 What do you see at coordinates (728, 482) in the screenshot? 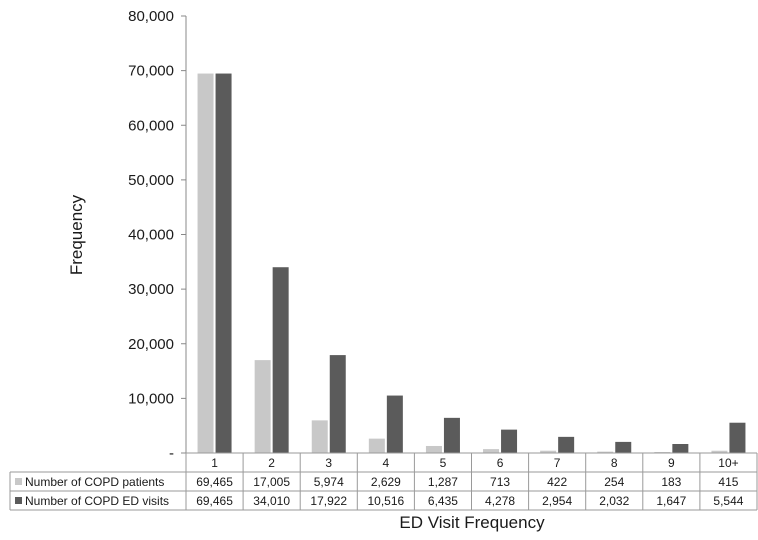
I see `data-label: 415` at bounding box center [728, 482].